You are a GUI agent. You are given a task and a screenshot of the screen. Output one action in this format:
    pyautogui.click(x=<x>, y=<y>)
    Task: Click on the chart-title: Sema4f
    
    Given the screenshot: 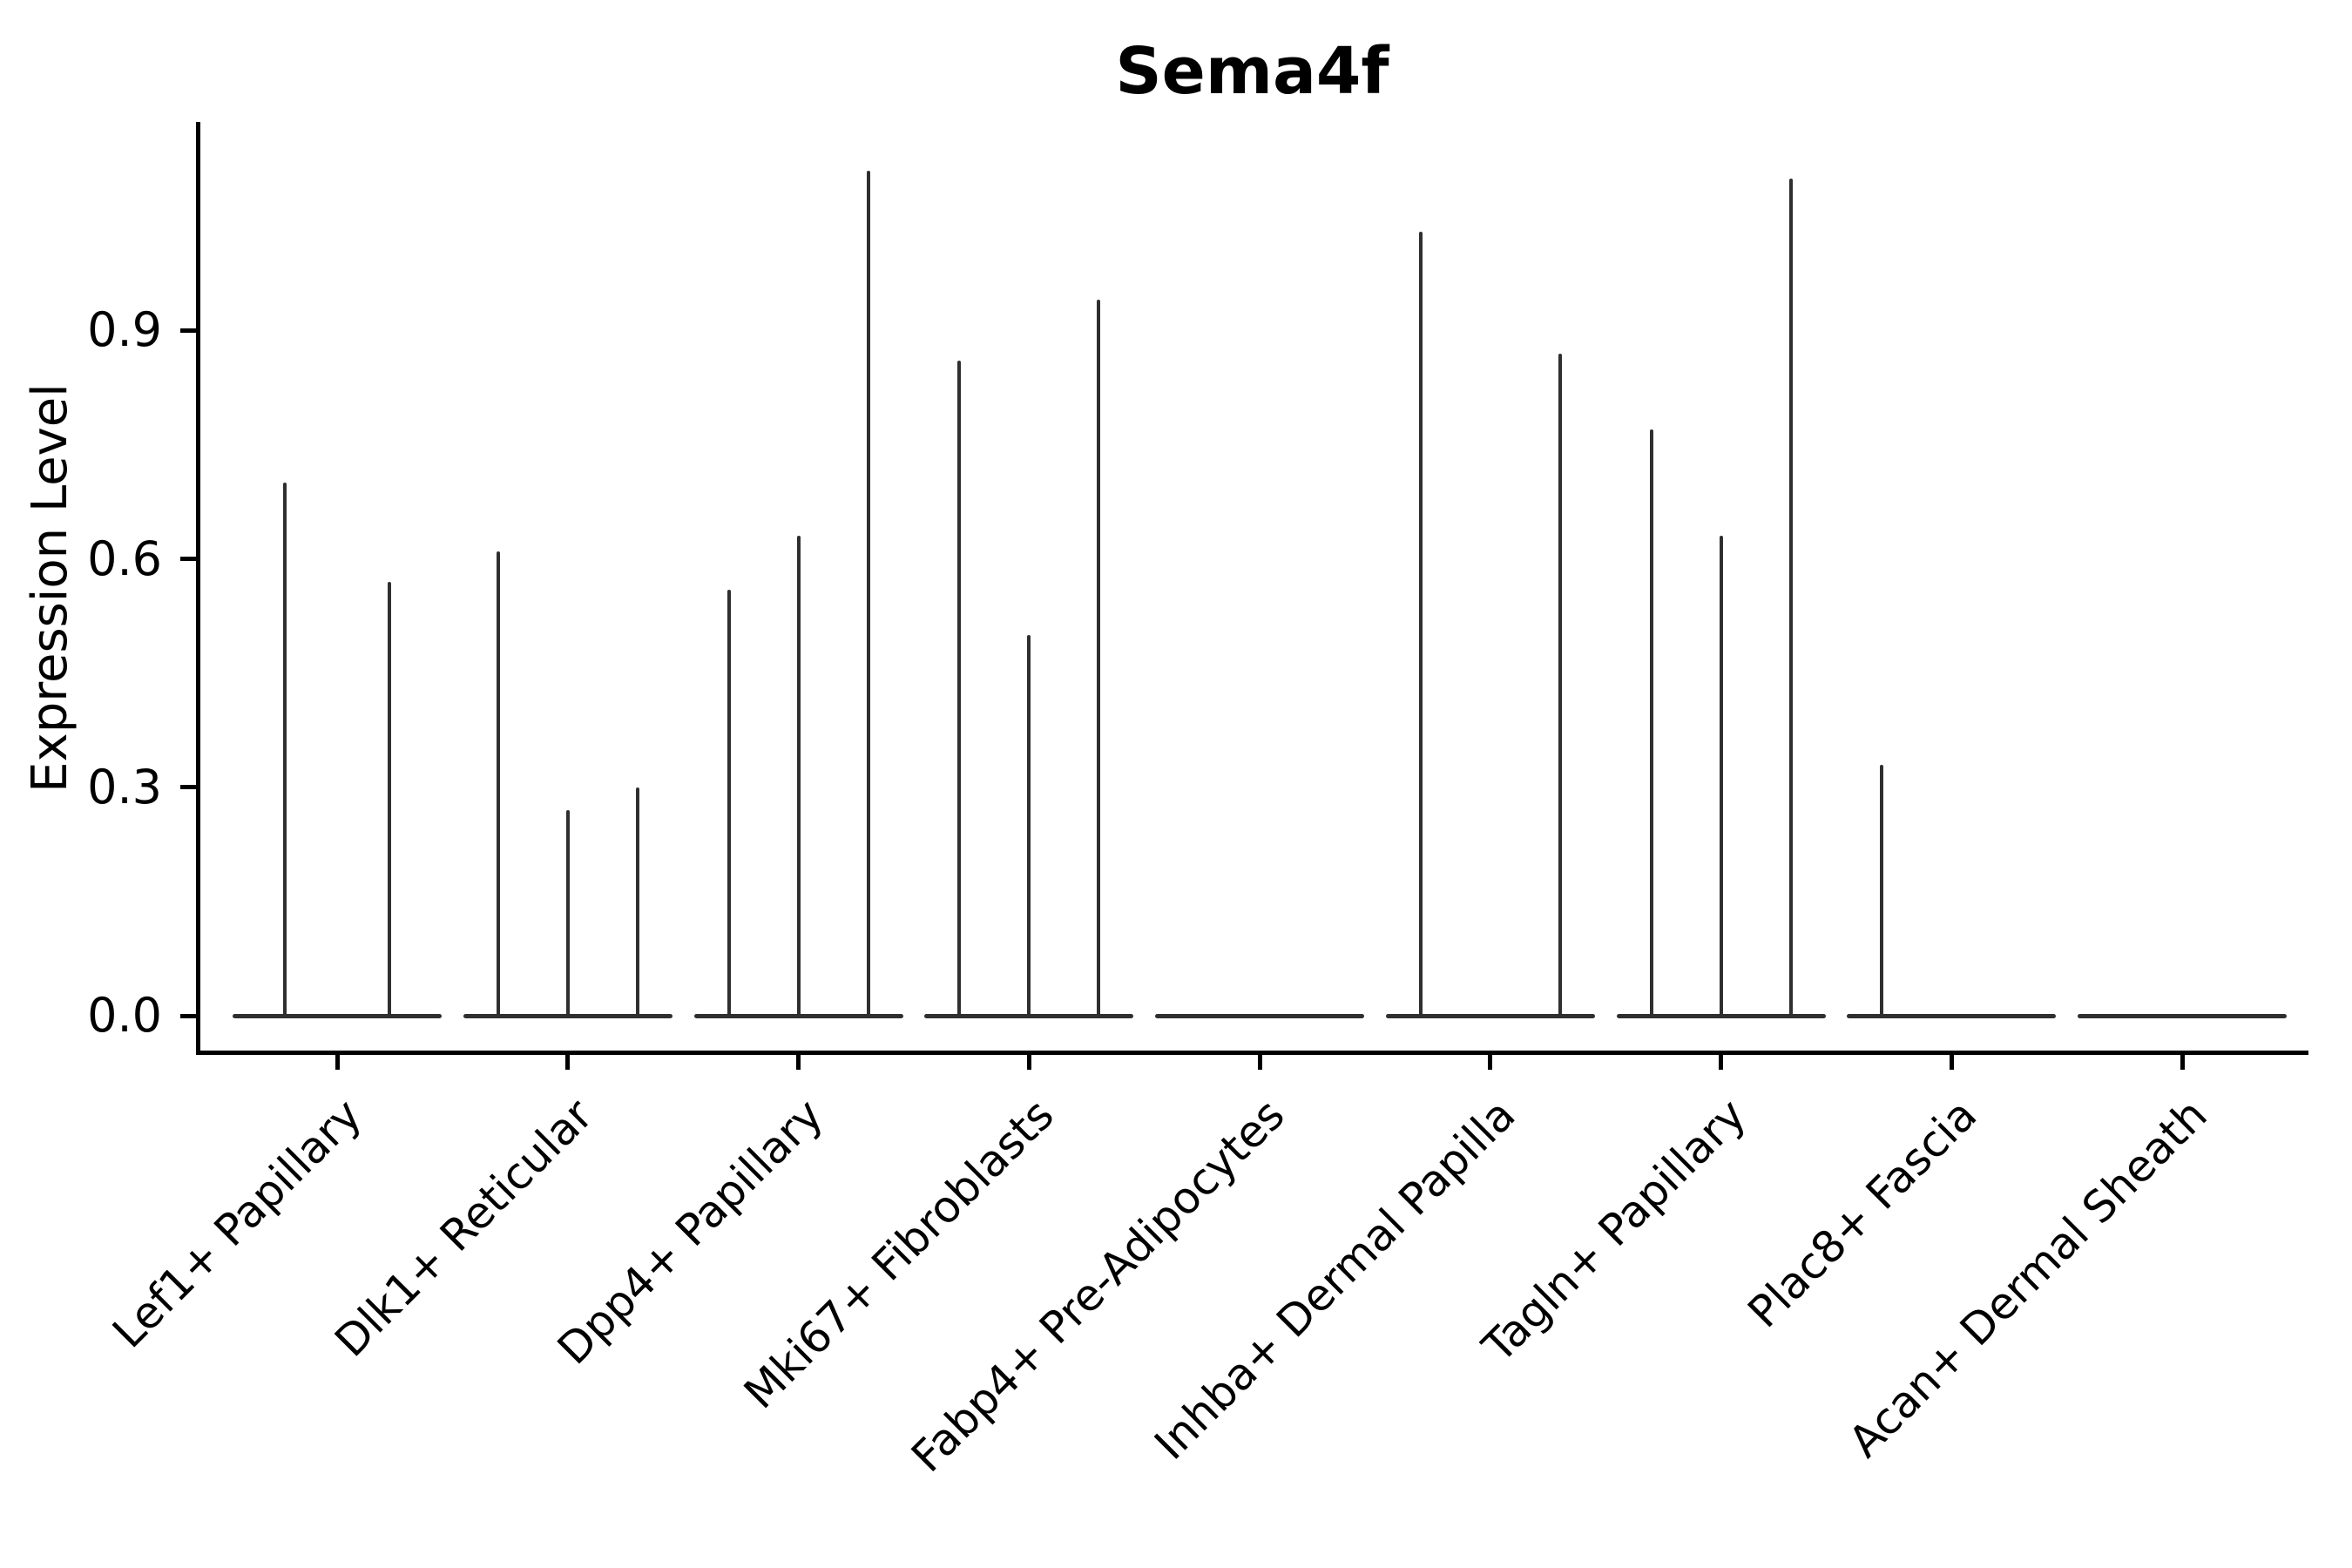 What is the action you would take?
    pyautogui.click(x=1252, y=71)
    